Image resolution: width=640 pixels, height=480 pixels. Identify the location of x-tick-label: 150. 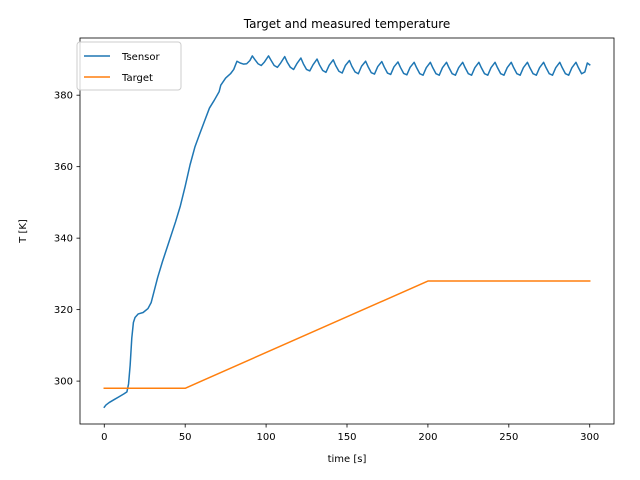
(346, 437).